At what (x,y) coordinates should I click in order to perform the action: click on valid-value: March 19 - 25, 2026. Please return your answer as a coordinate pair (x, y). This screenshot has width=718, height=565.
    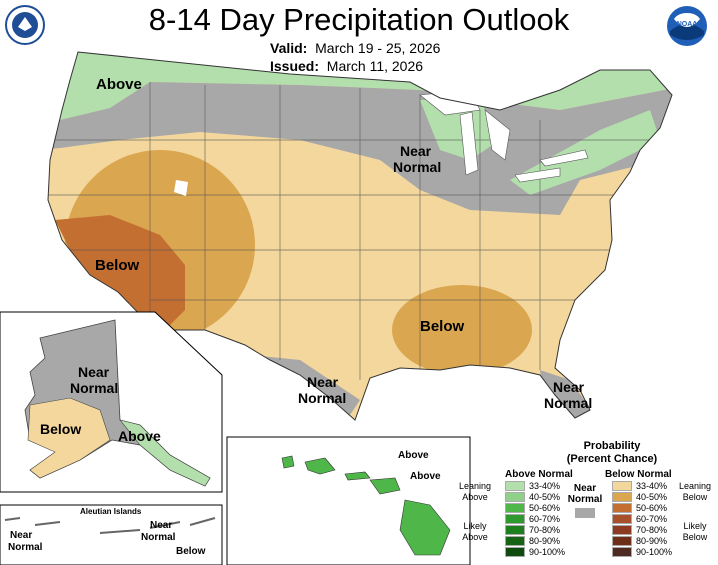
    Looking at the image, I should click on (378, 48).